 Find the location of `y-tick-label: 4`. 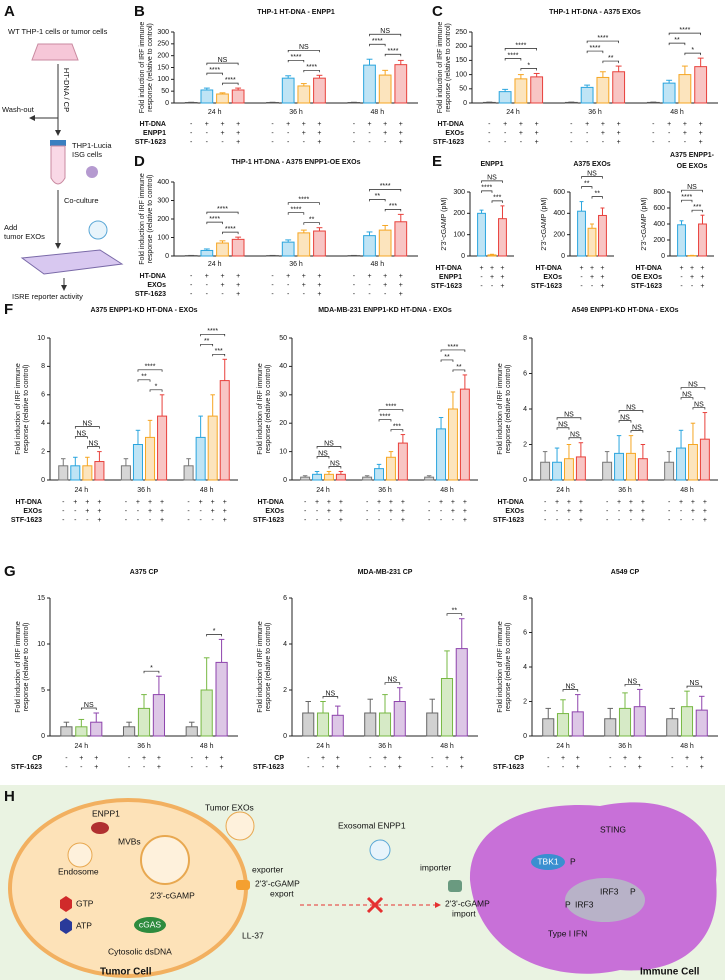

y-tick-label: 4 is located at coordinates (43, 423).